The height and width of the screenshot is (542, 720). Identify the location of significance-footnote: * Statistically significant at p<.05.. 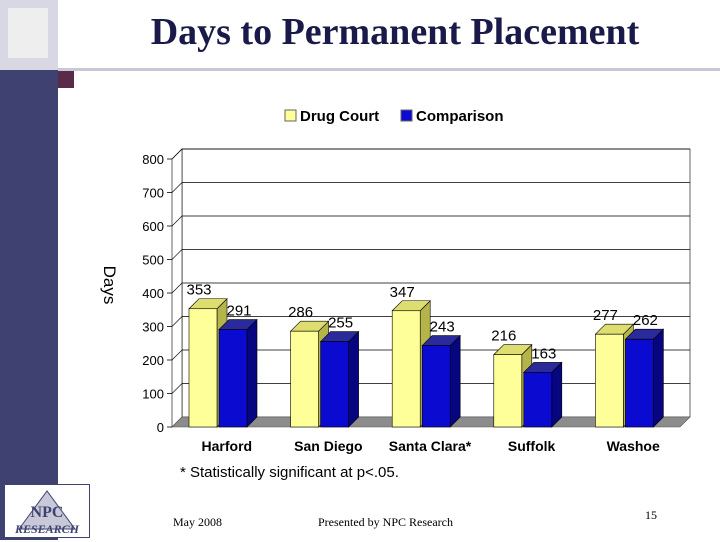
(289, 472).